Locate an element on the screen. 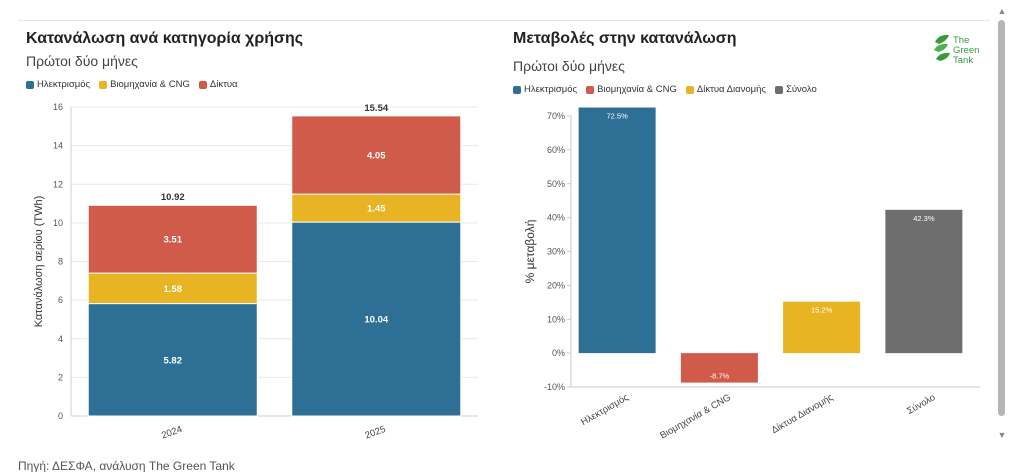 The image size is (1024, 472). y-tick-label: 16 is located at coordinates (58, 107).